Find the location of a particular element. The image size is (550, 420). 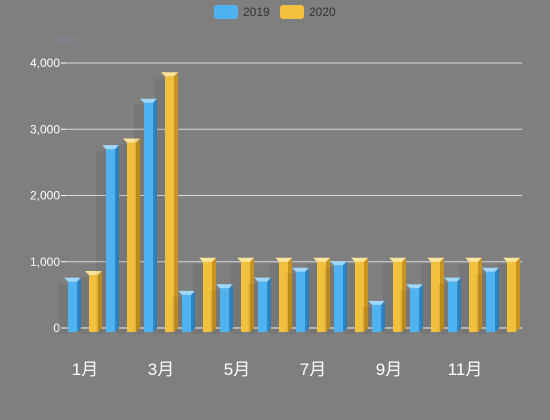

bar-2020-5月 is located at coordinates (242, 295).